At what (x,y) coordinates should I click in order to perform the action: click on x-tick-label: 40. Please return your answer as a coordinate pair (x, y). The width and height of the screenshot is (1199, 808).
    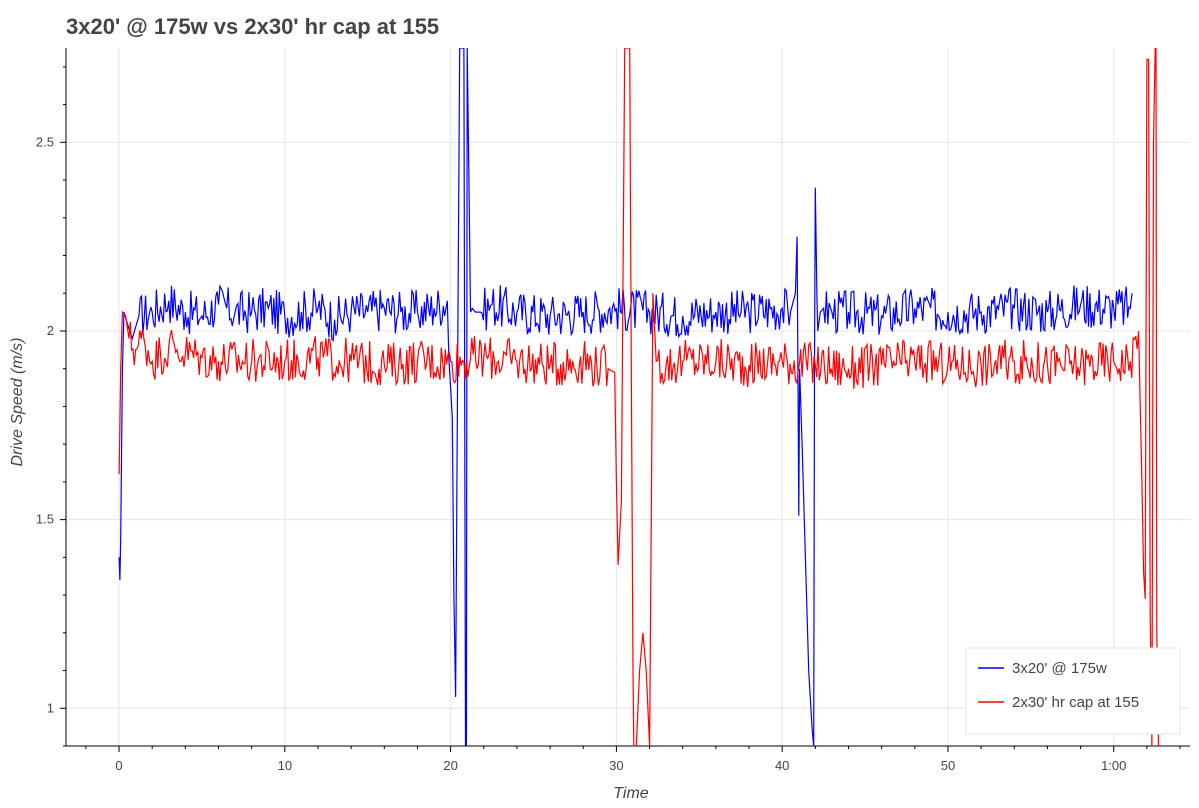
    Looking at the image, I should click on (782, 765).